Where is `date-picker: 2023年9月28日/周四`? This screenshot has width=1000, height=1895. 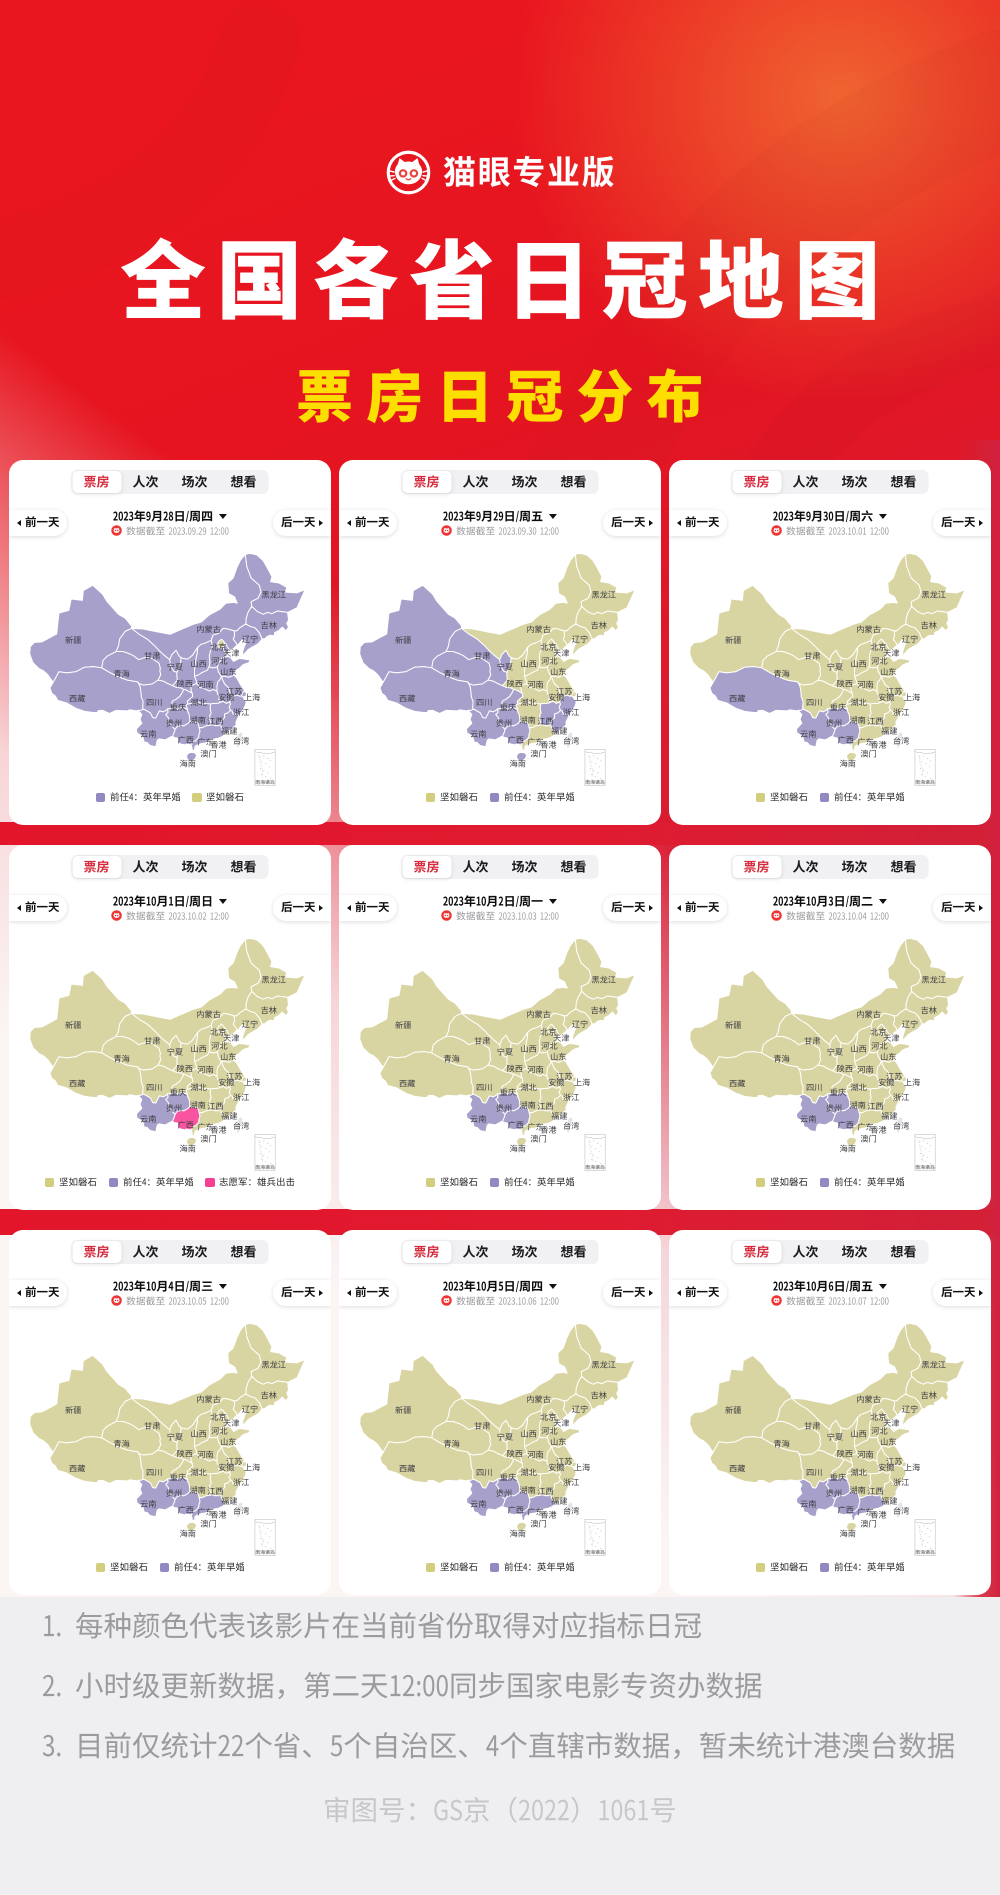
date-picker: 2023年9月28日/周四 is located at coordinates (170, 516).